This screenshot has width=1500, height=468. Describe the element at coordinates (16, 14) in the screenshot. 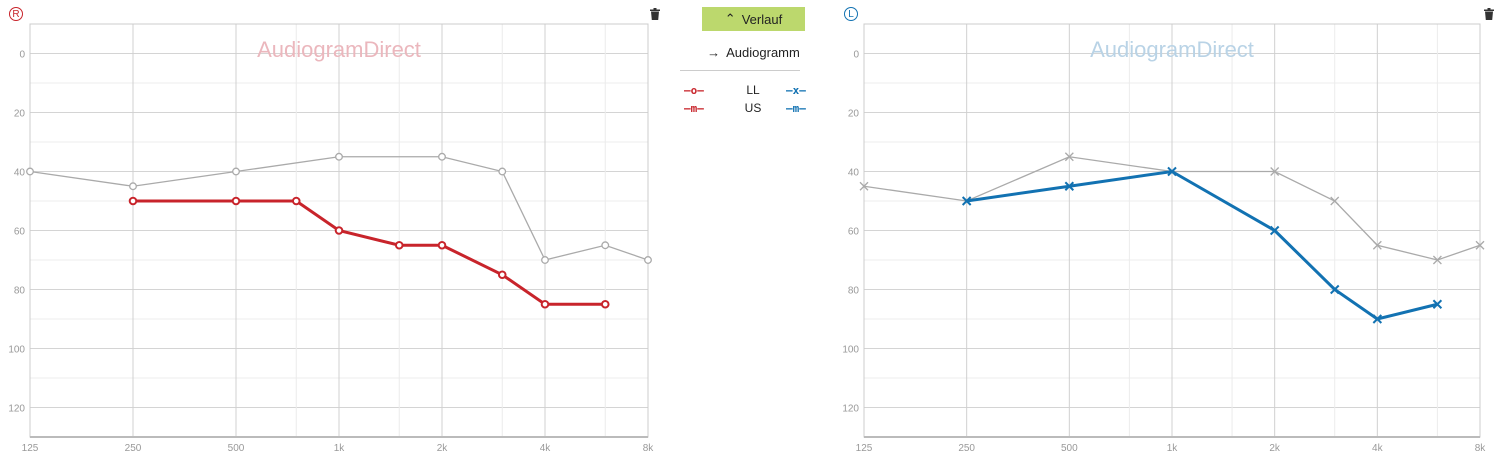

I see `right-ear-badge: R` at that location.